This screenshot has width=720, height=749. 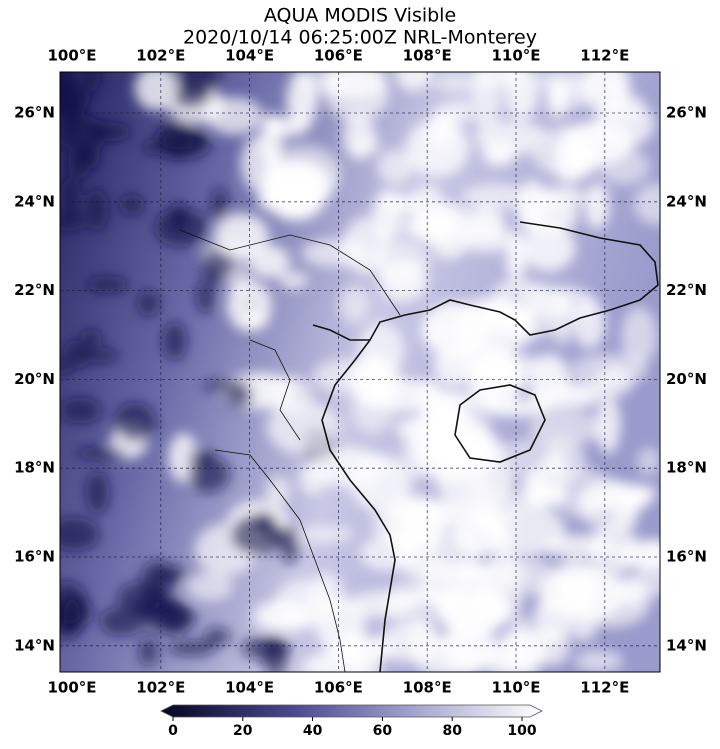 I want to click on lat-label-left: 18°N, so click(x=34, y=468).